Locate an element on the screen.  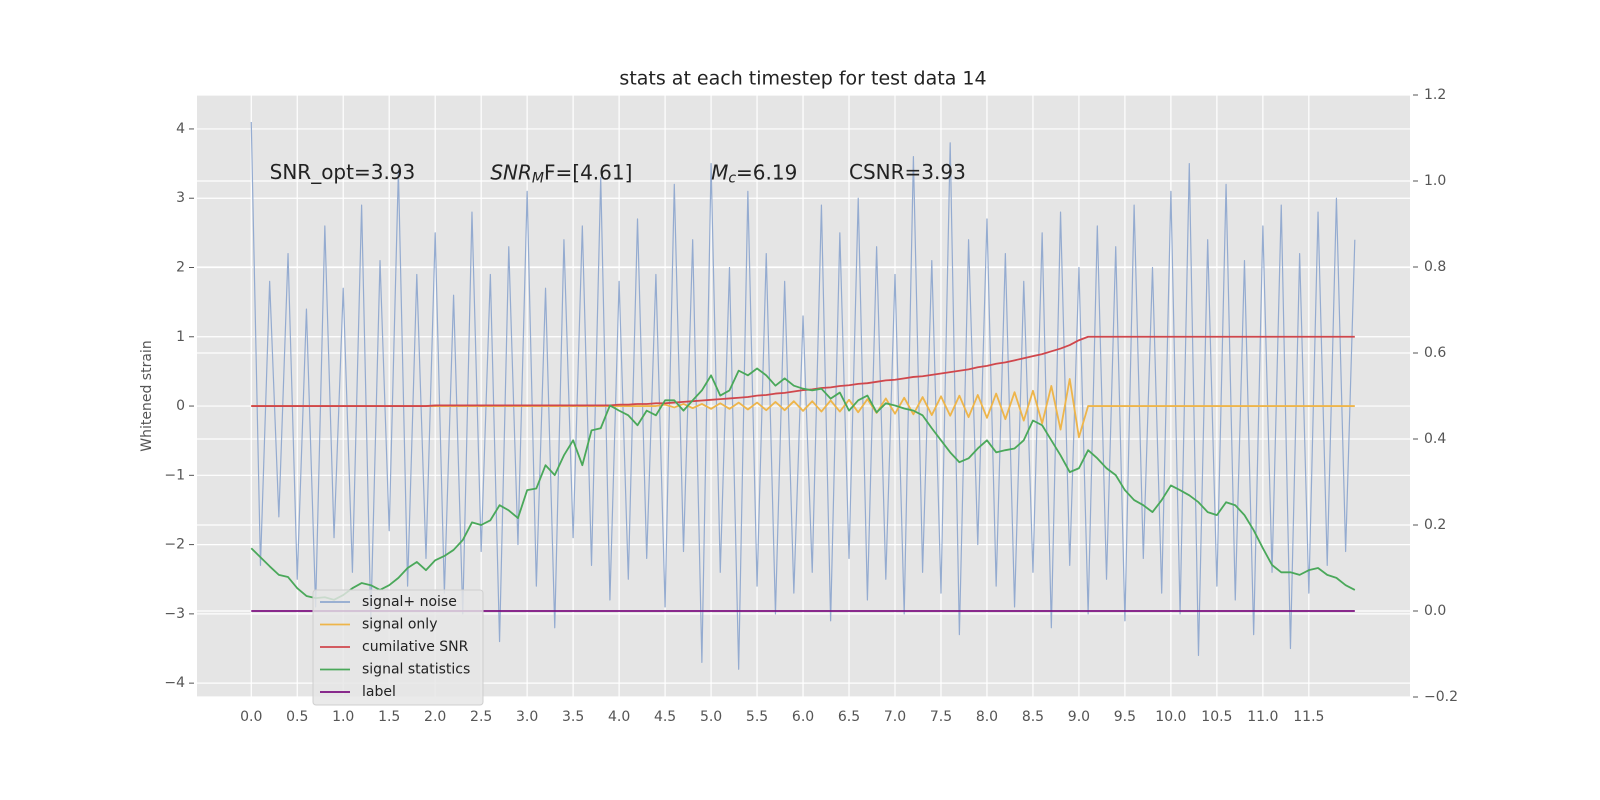
x-tick-label: 1.5 is located at coordinates (389, 717).